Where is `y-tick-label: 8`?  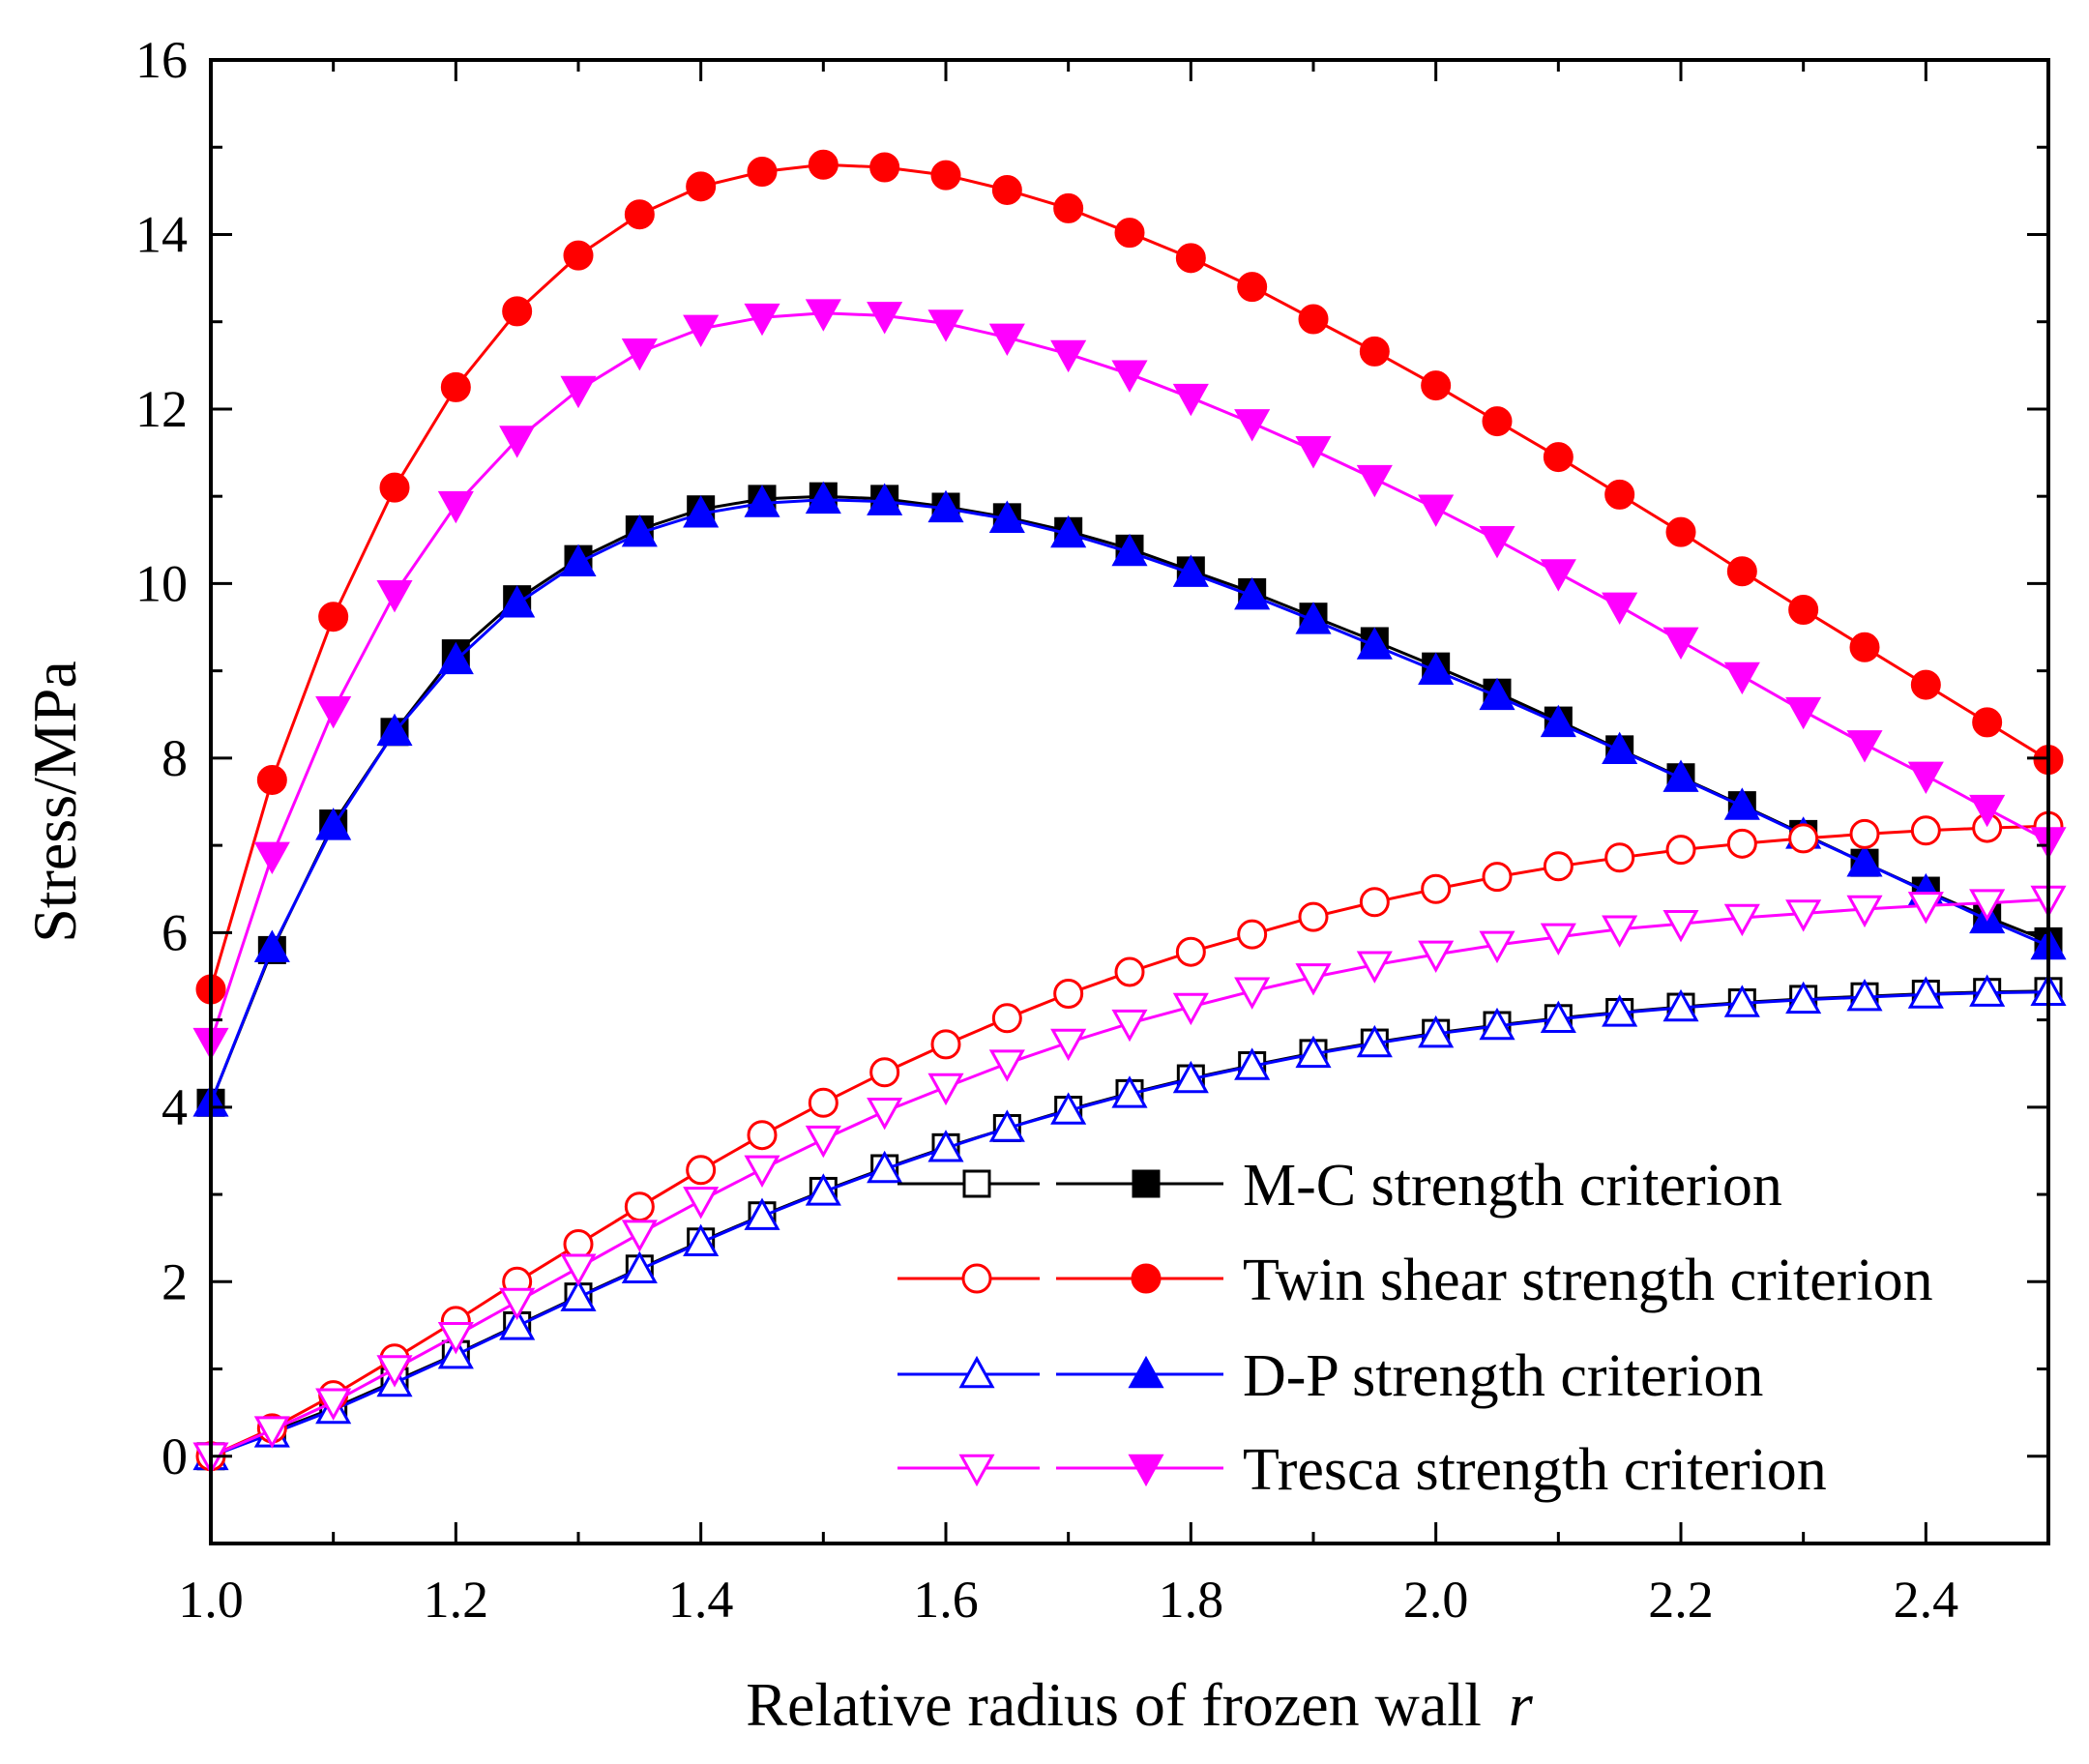 y-tick-label: 8 is located at coordinates (175, 758).